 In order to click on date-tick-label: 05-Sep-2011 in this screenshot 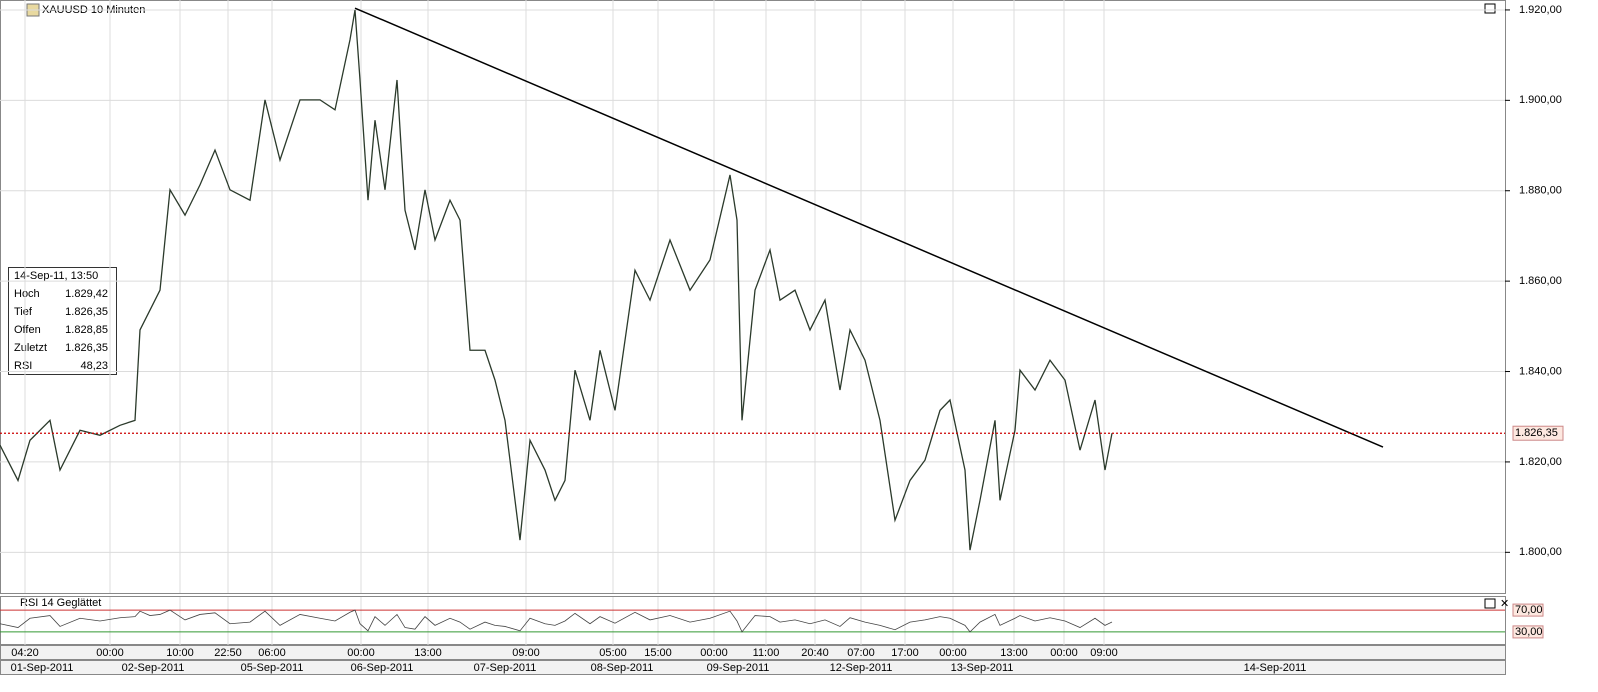, I will do `click(272, 668)`.